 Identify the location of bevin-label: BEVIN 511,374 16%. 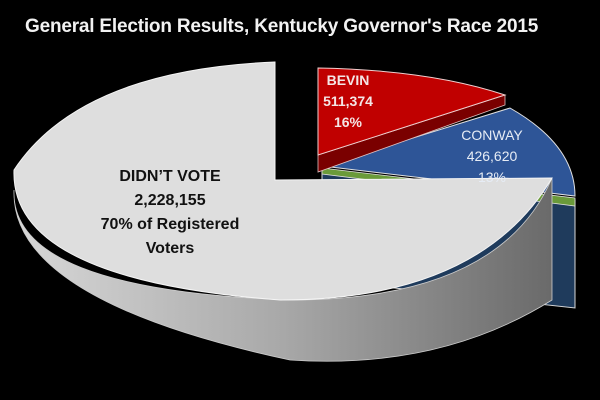
(348, 101).